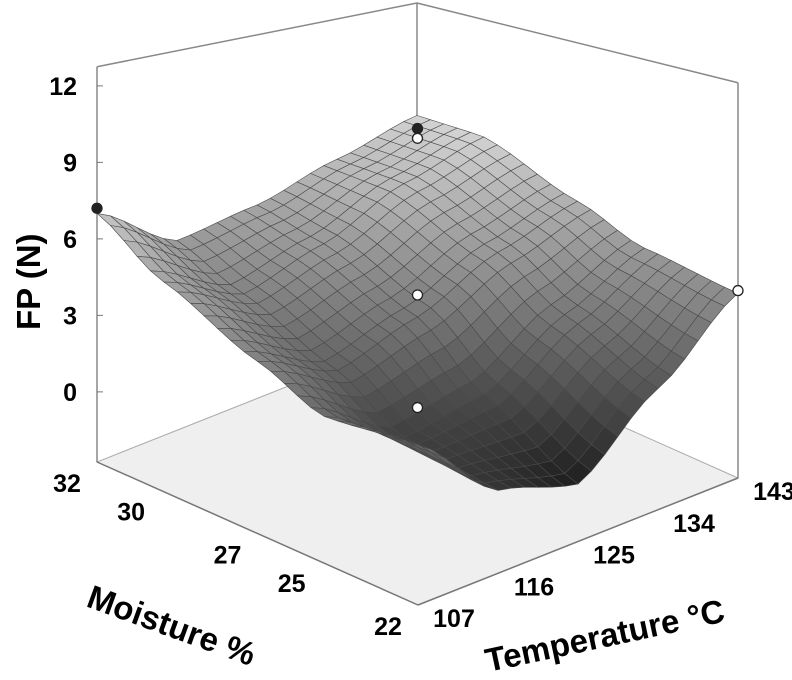 This screenshot has height=680, width=792. I want to click on moisture-axis-title: Moisture %, so click(172, 625).